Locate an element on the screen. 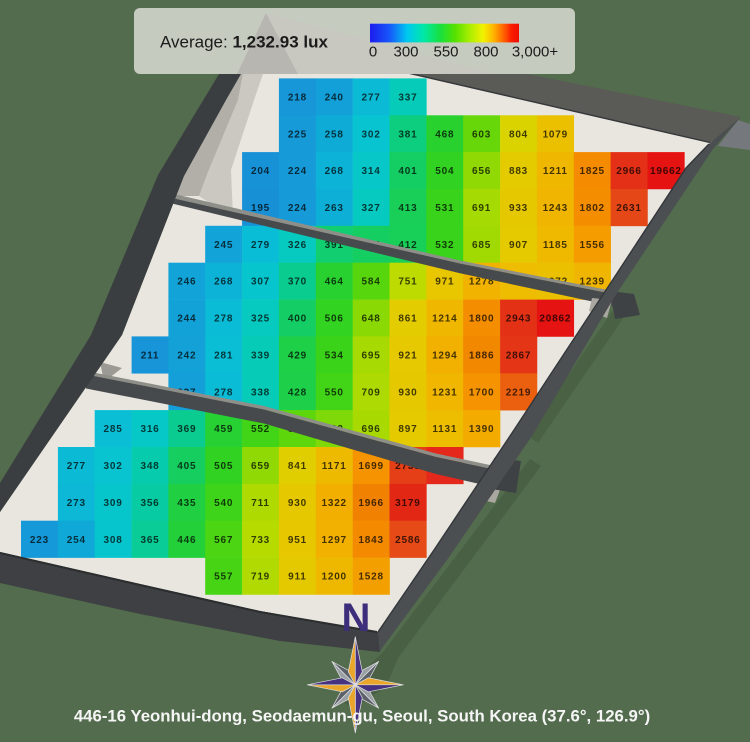 This screenshot has width=750, height=742. svg-text: 285 is located at coordinates (113, 429).